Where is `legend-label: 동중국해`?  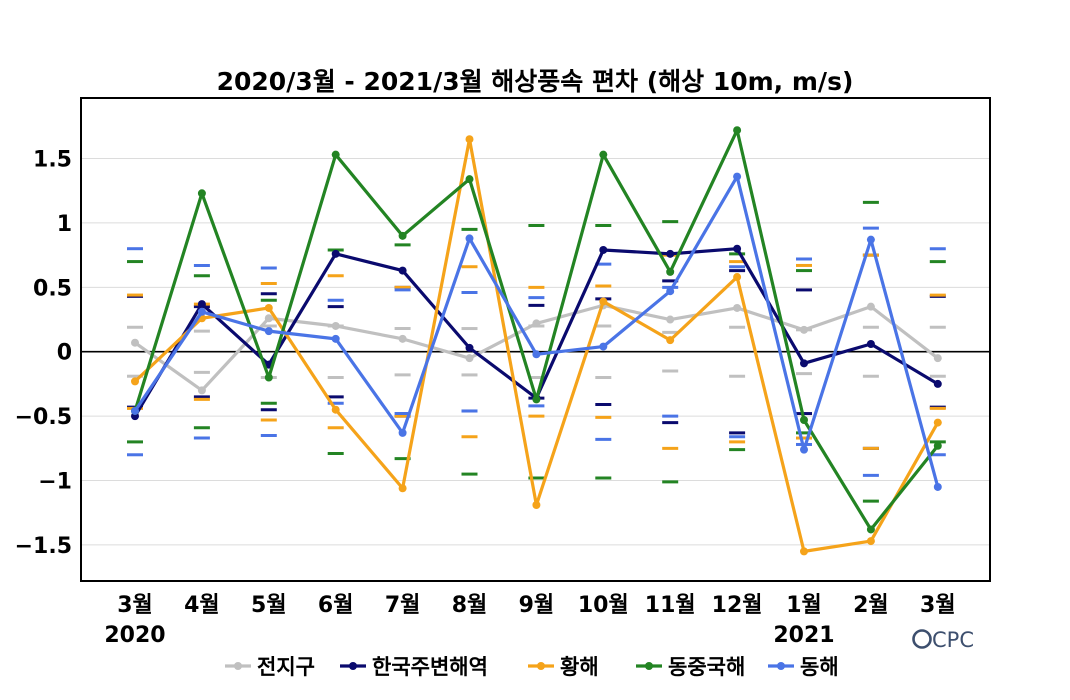 legend-label: 동중국해 is located at coordinates (706, 667).